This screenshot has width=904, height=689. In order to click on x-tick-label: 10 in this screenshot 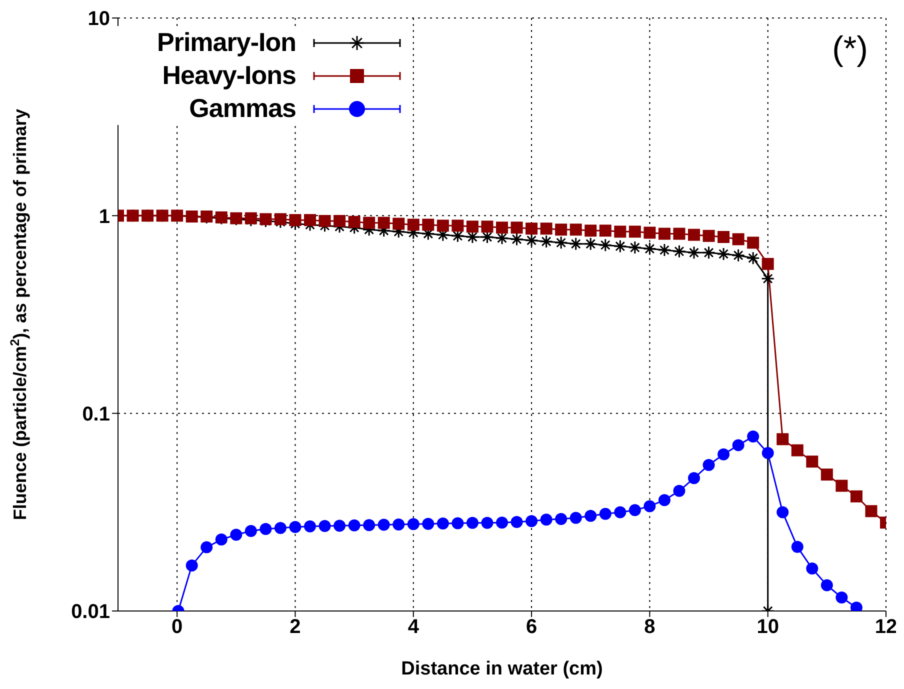, I will do `click(767, 627)`.